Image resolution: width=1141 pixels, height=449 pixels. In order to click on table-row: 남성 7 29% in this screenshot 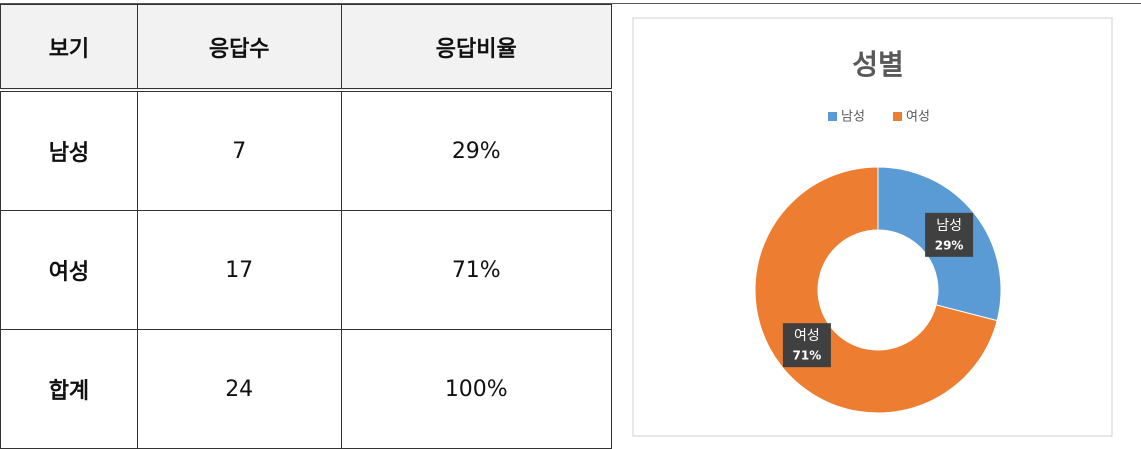, I will do `click(306, 150)`.